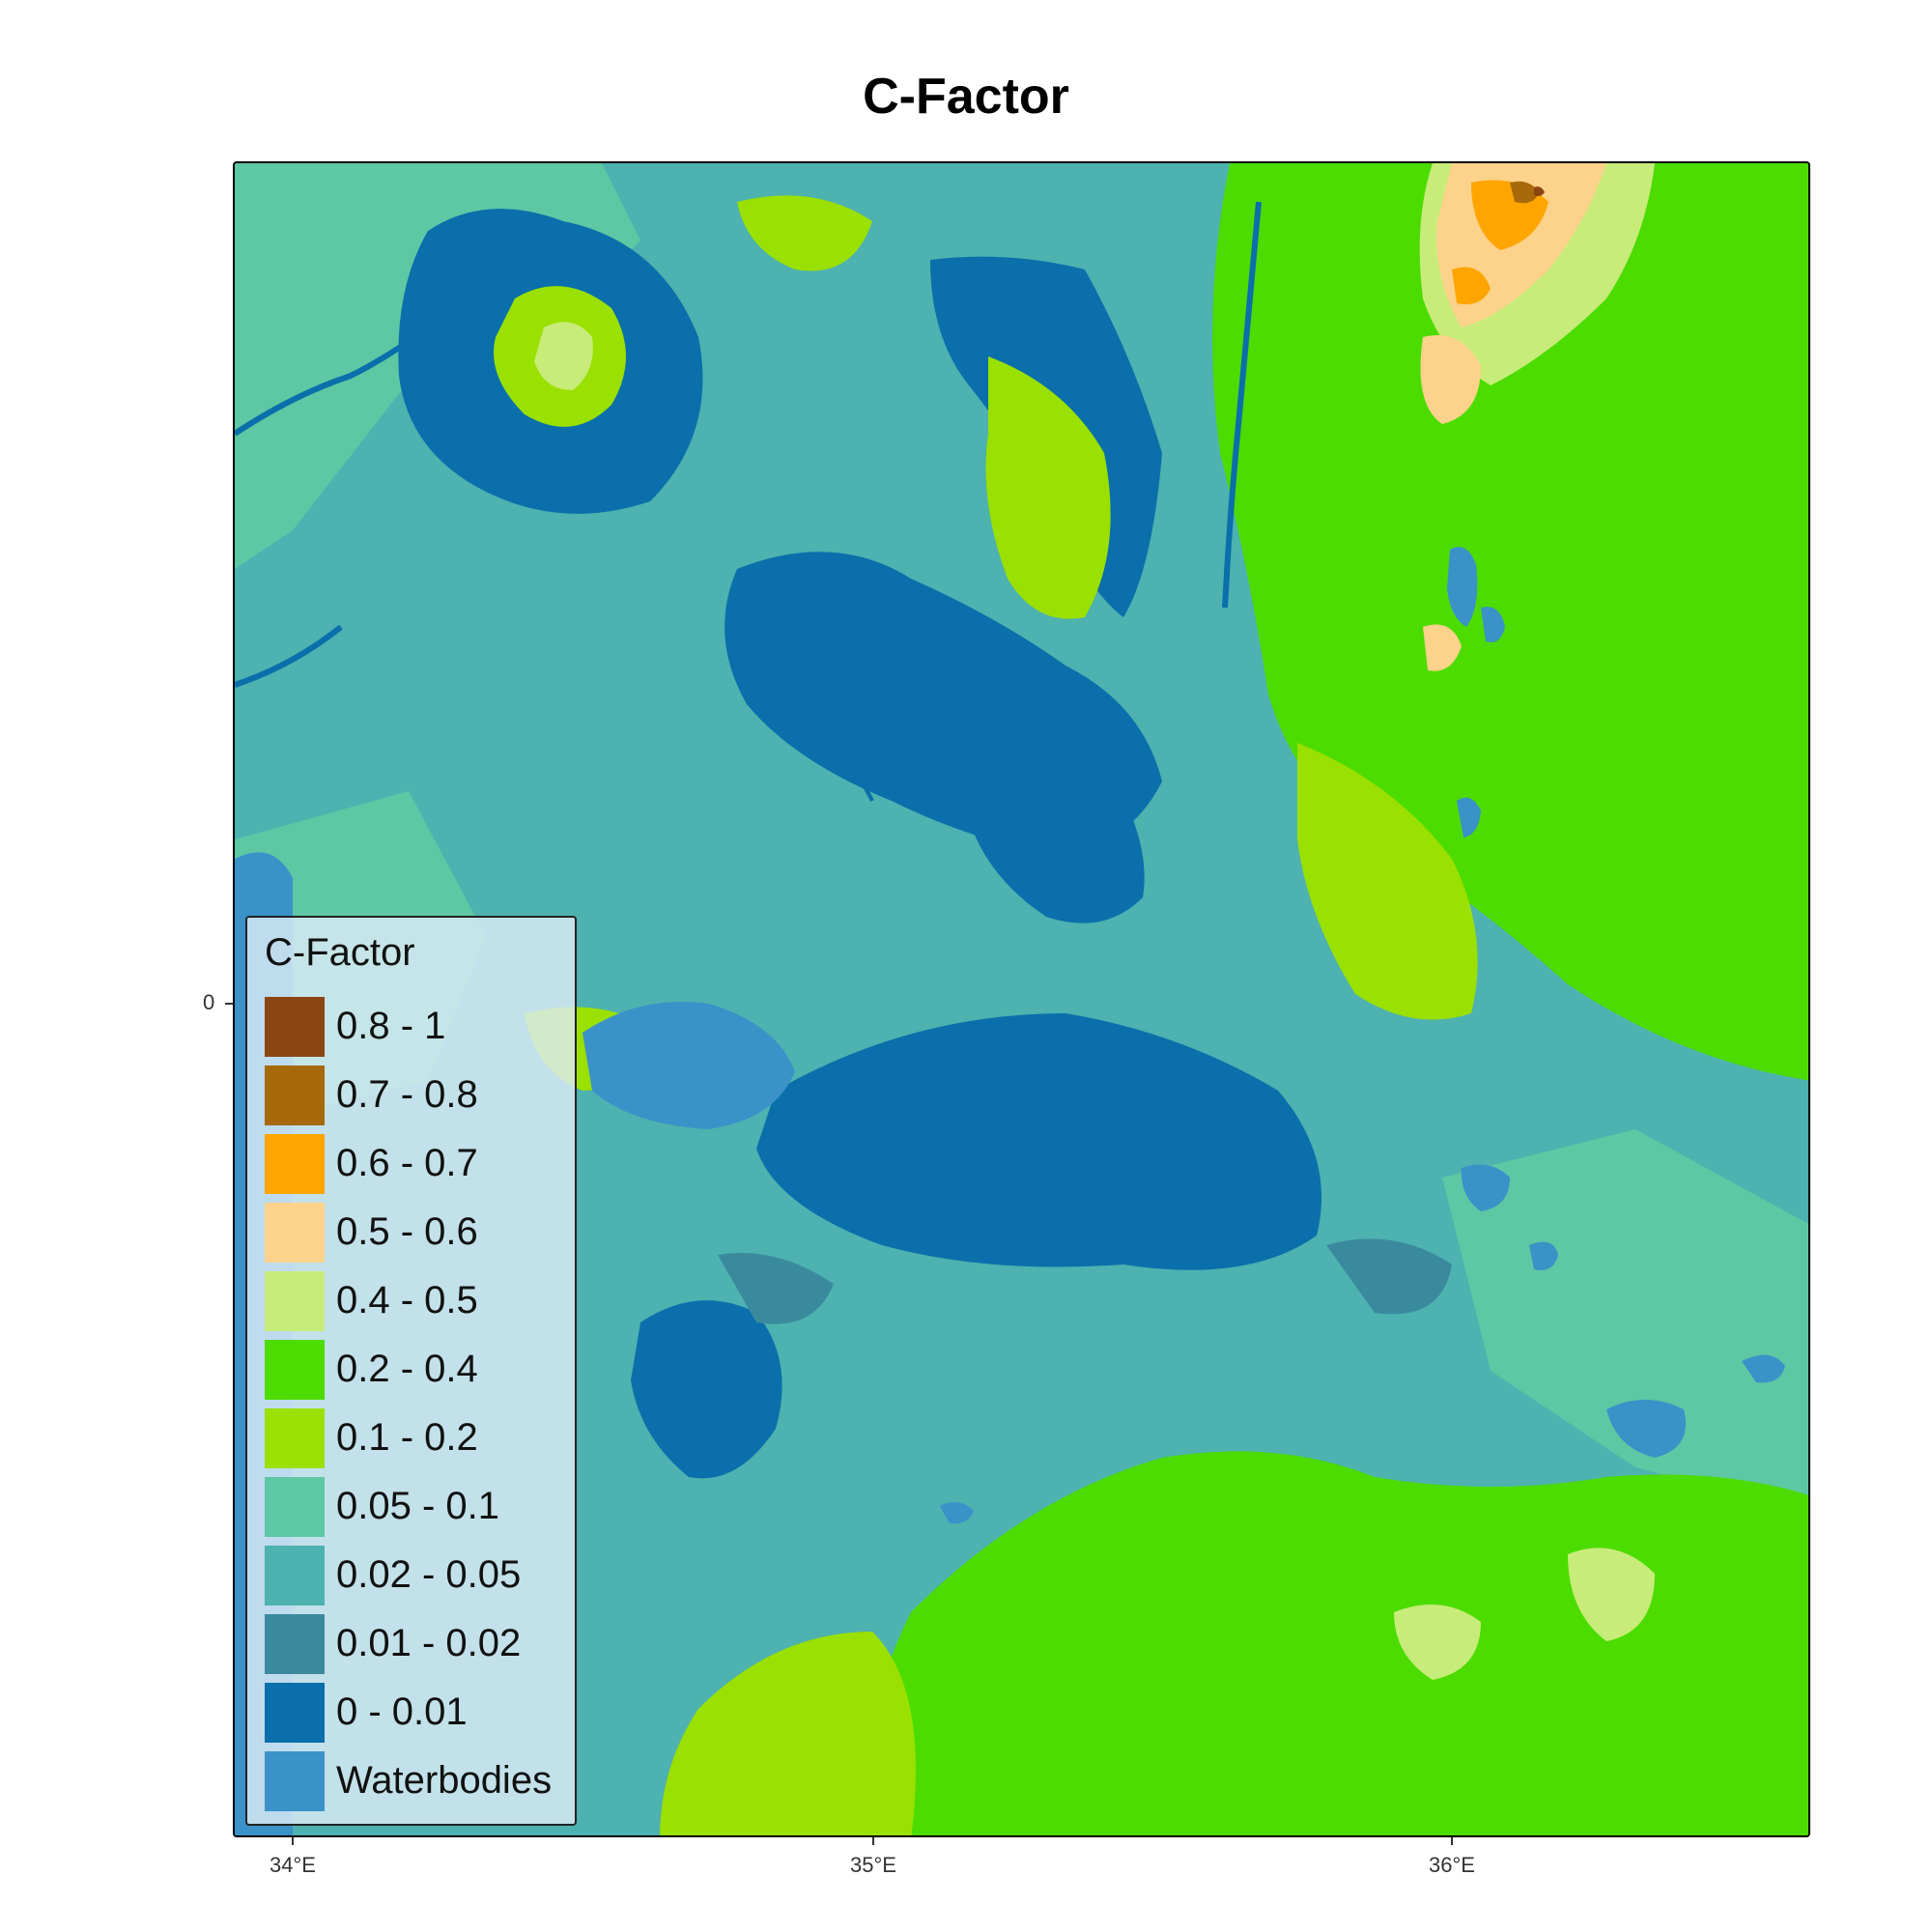 This screenshot has height=1932, width=1932. What do you see at coordinates (293, 1865) in the screenshot?
I see `x-tick-label: 34°E` at bounding box center [293, 1865].